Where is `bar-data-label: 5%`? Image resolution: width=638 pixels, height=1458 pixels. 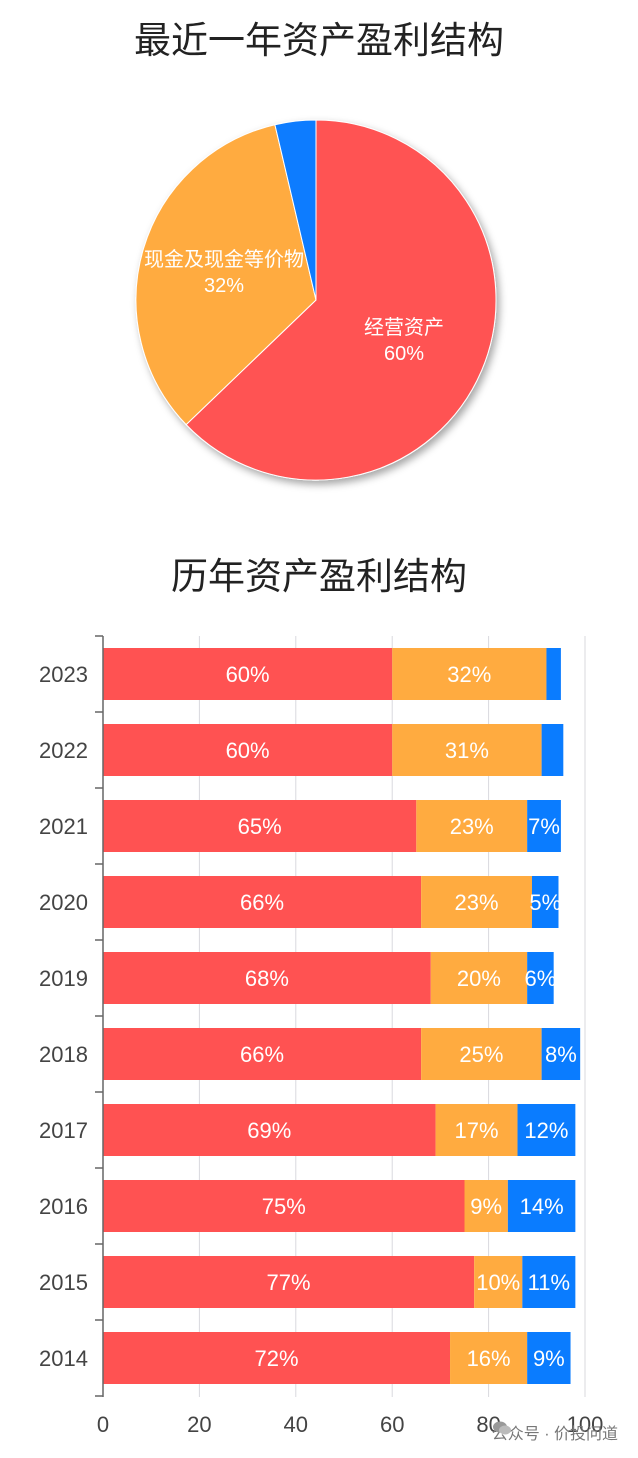
bar-data-label: 5% is located at coordinates (545, 902).